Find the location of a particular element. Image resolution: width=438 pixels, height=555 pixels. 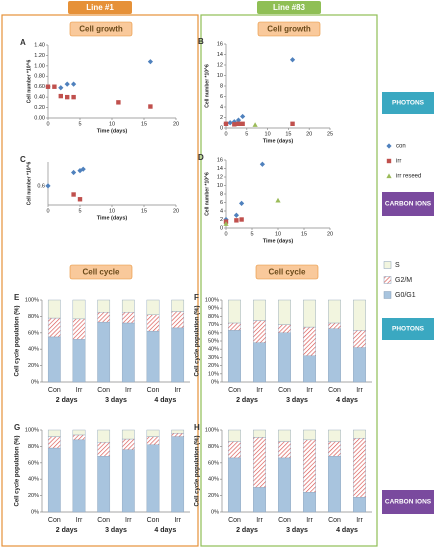

cycle-tag is located at coordinates (287, 272).